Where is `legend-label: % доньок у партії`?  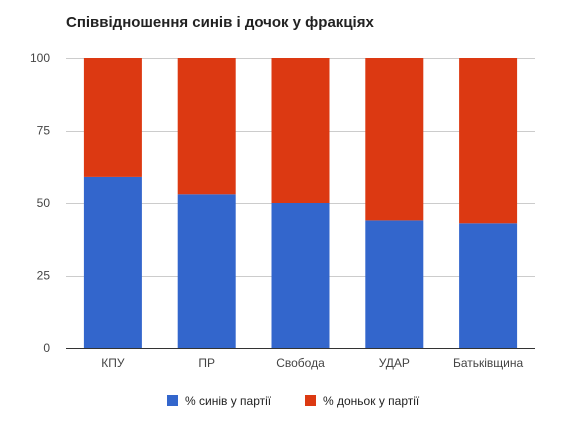 legend-label: % доньок у партії is located at coordinates (371, 401).